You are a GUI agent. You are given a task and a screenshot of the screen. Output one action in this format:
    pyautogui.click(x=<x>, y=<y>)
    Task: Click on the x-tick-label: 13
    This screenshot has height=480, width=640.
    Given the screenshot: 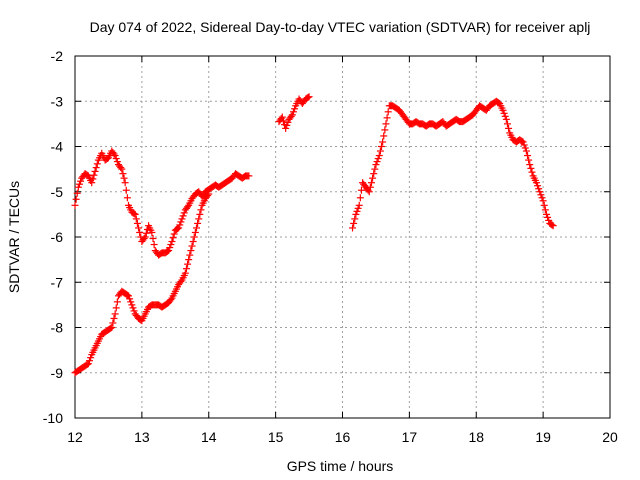 What is the action you would take?
    pyautogui.click(x=142, y=437)
    